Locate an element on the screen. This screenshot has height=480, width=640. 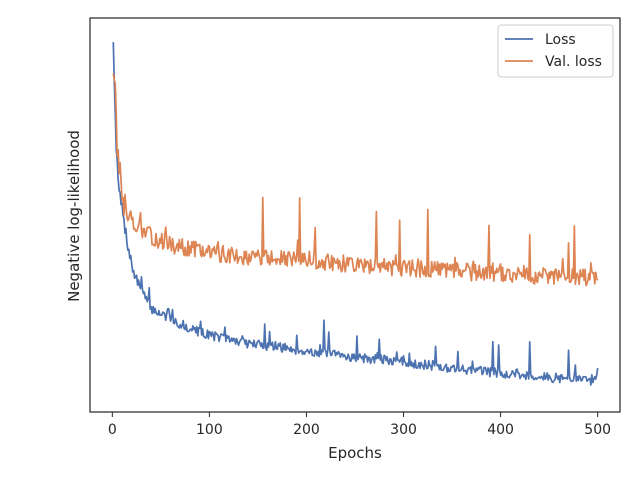
x-tick-label: 200 is located at coordinates (306, 430).